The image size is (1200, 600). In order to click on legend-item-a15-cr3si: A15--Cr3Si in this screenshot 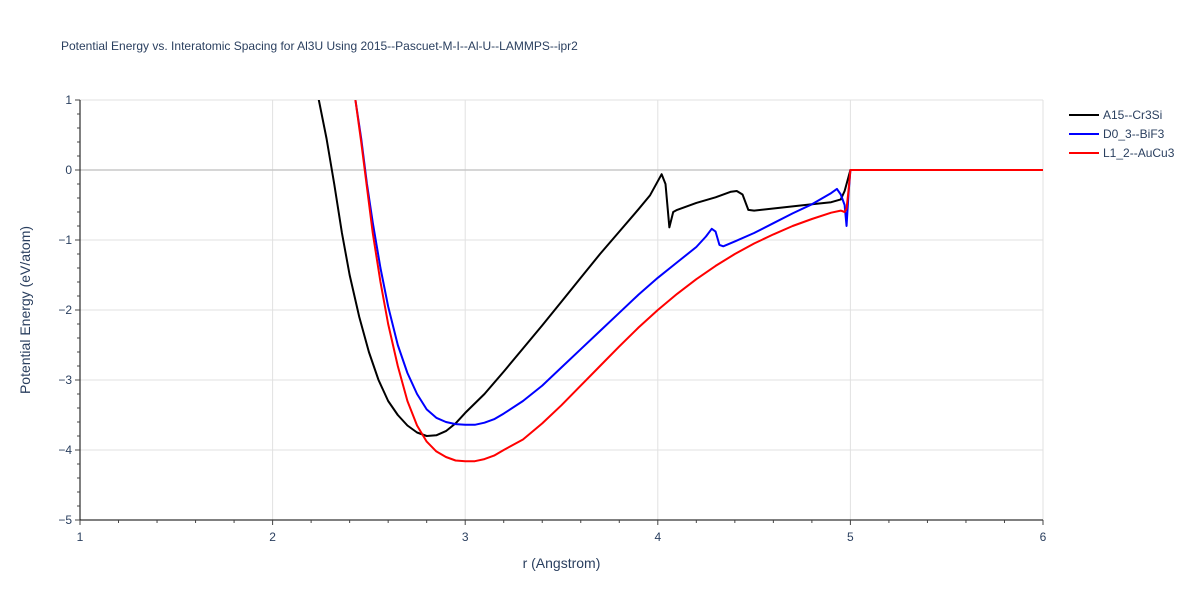, I will do `click(1115, 115)`.